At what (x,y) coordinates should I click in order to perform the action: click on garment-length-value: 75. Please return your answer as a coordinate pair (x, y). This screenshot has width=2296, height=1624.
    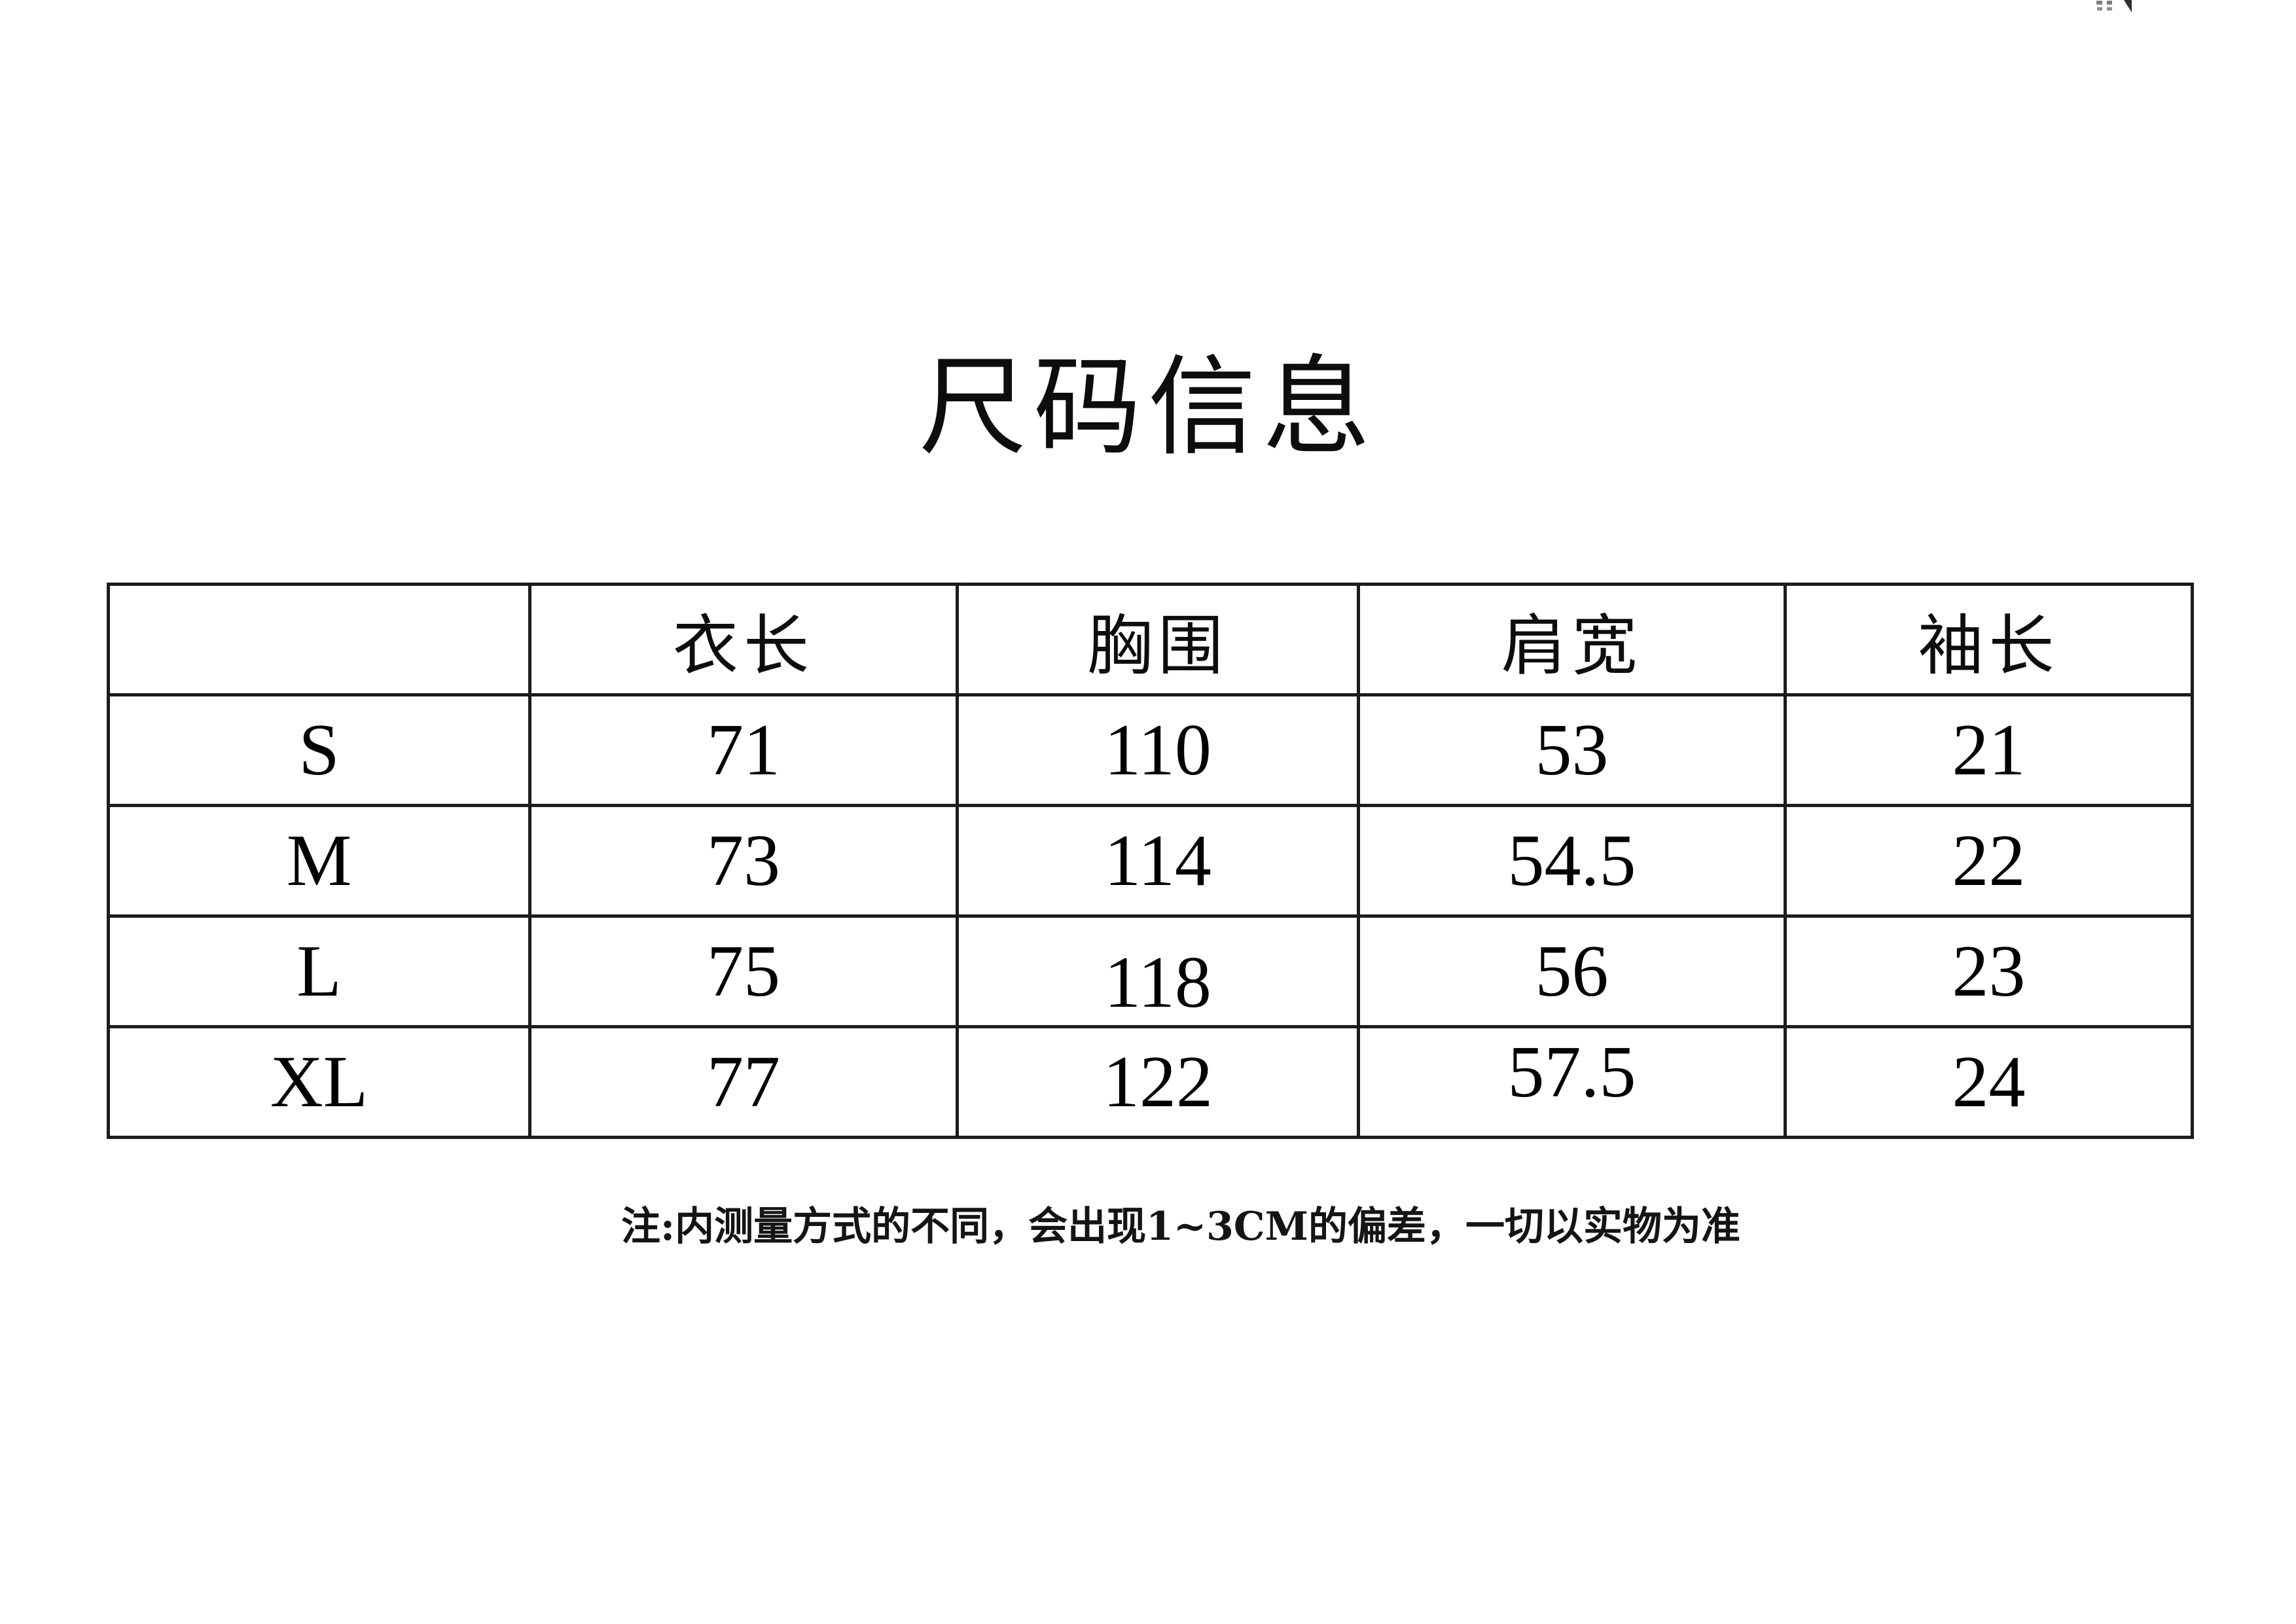
    Looking at the image, I should click on (743, 971).